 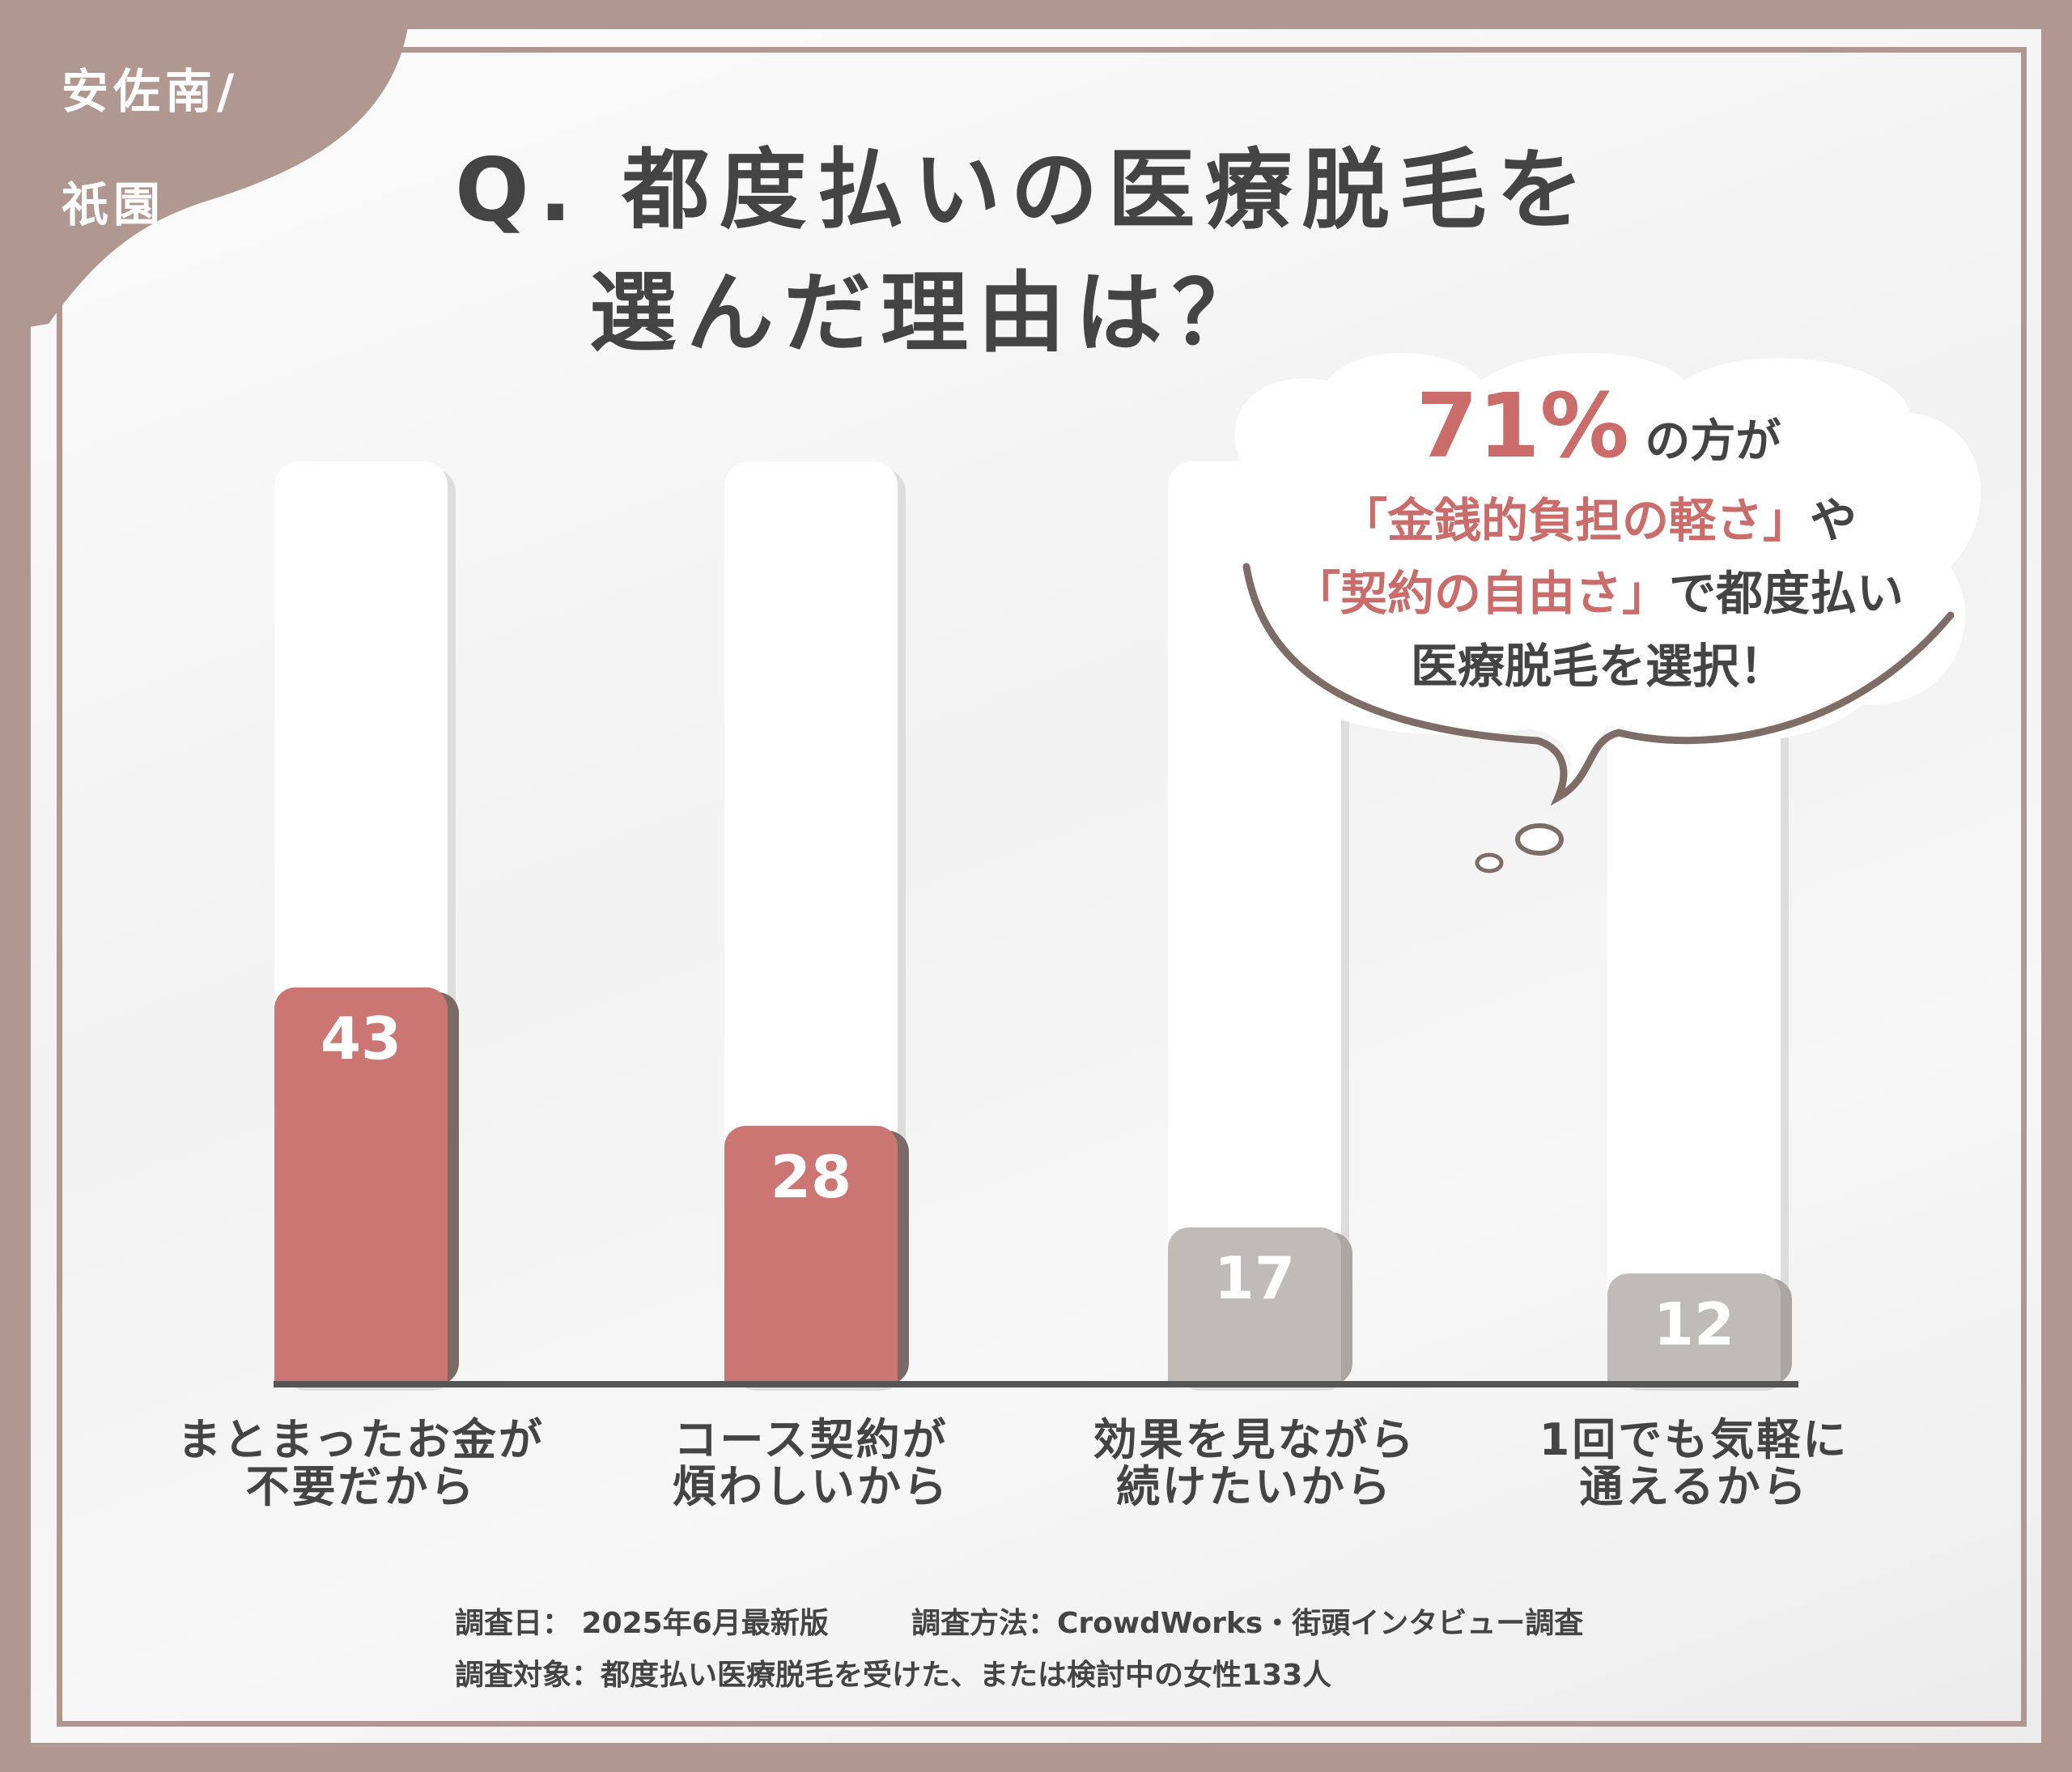 What do you see at coordinates (1713, 442) in the screenshot?
I see `callout-suffix1: の方が` at bounding box center [1713, 442].